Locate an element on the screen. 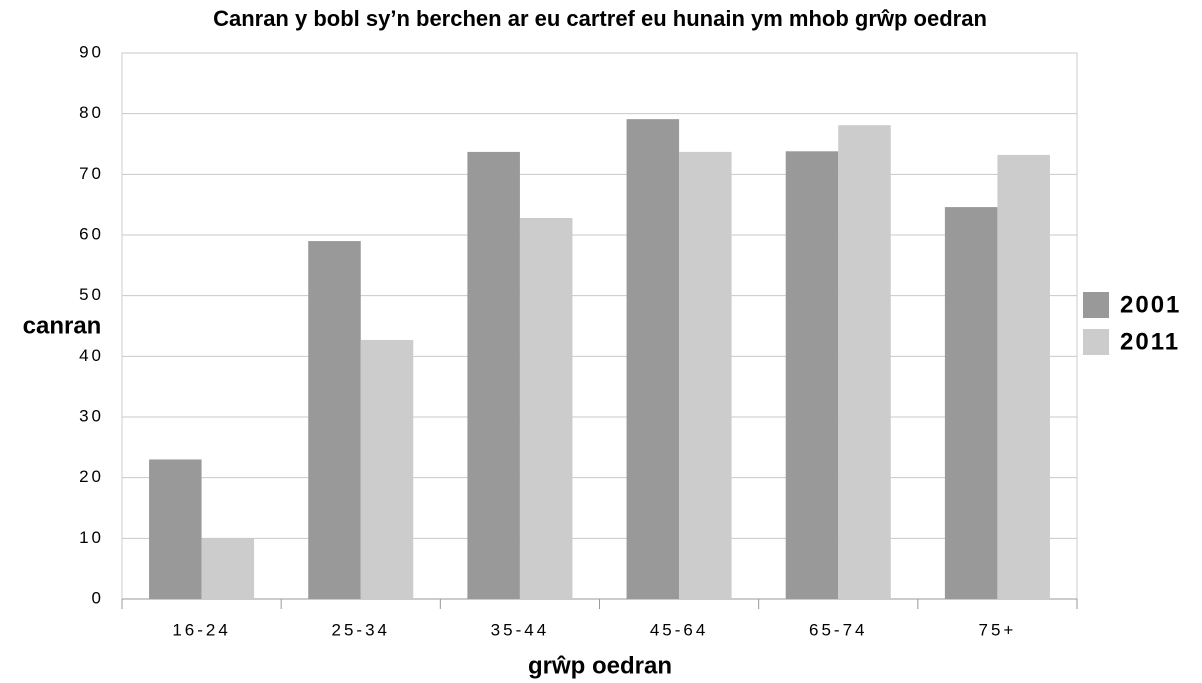 The height and width of the screenshot is (683, 1202). y-tick-label: 50 is located at coordinates (91, 294).